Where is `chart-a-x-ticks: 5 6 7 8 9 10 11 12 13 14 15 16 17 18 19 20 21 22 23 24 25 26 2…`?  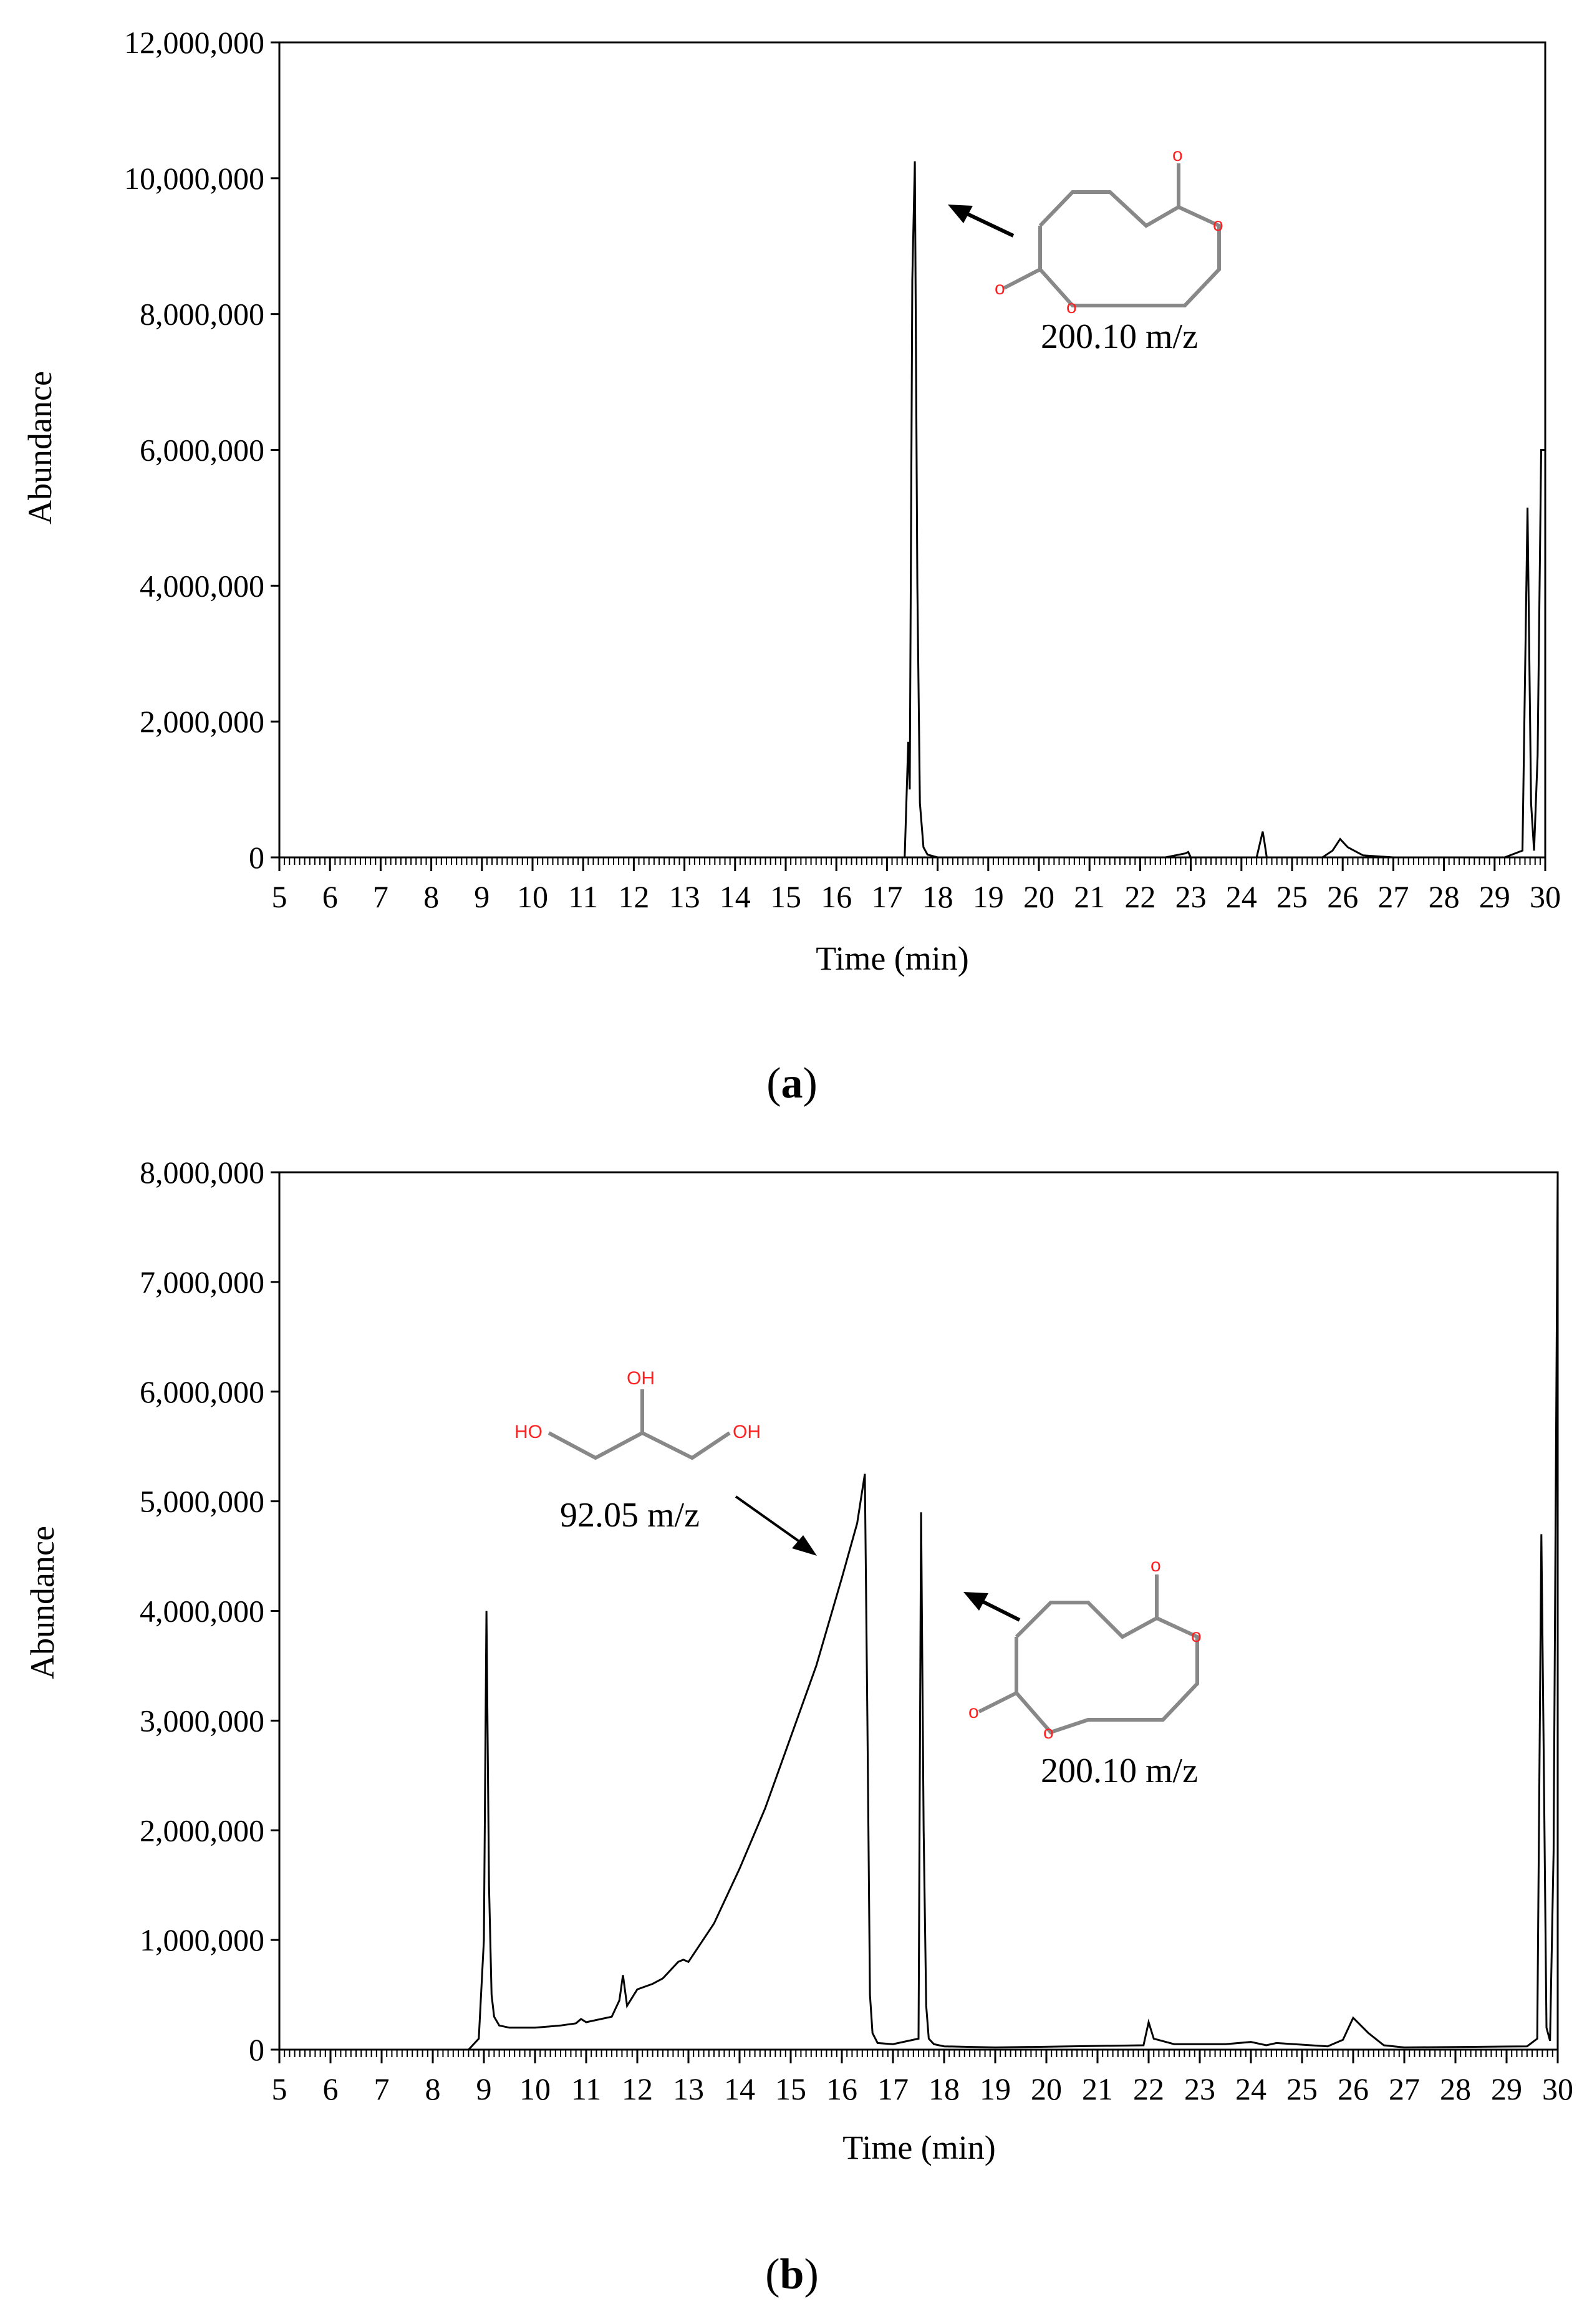
chart-a-x-ticks: 5 6 7 8 9 10 11 12 13 14 15 16 17 18 19 20 21 22 23 24 25 26 2… is located at coordinates (916, 885).